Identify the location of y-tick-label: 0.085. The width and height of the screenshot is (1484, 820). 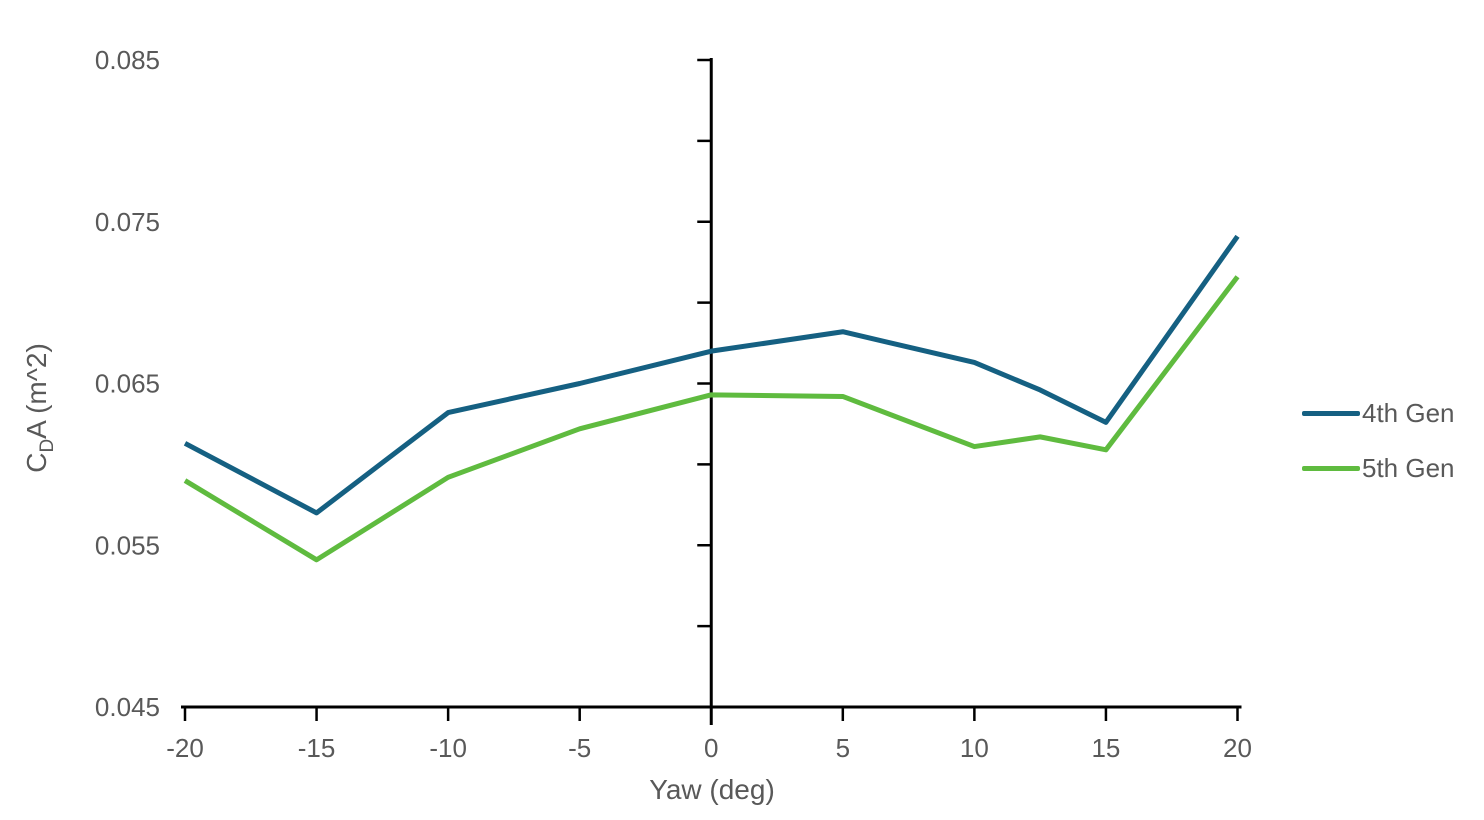
(127, 60).